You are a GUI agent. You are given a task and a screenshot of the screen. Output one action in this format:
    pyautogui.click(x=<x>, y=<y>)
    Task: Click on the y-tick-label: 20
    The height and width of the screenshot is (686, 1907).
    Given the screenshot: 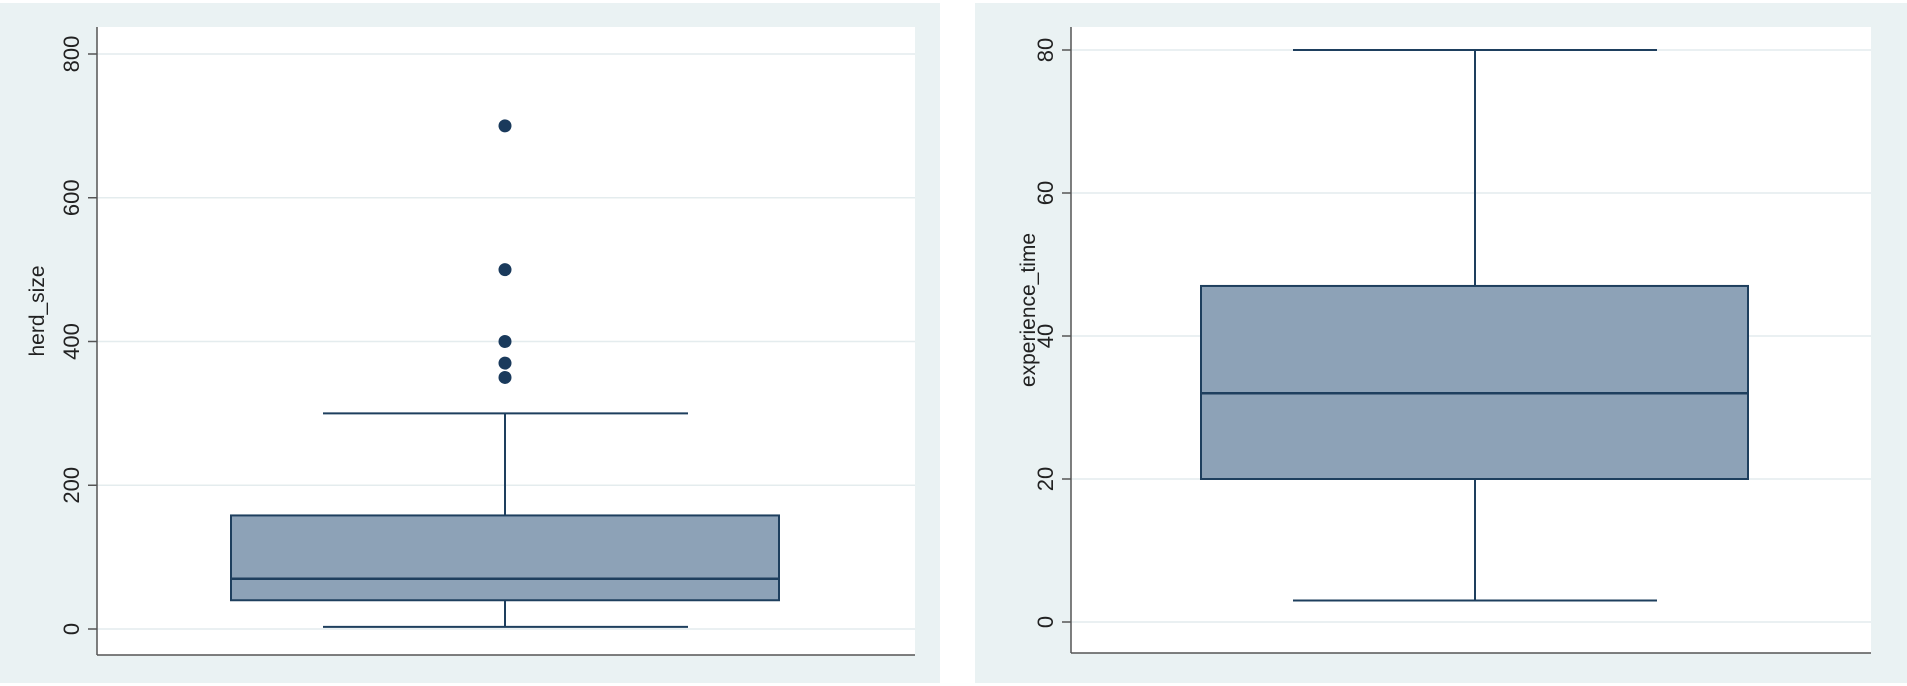 What is the action you would take?
    pyautogui.click(x=1045, y=479)
    